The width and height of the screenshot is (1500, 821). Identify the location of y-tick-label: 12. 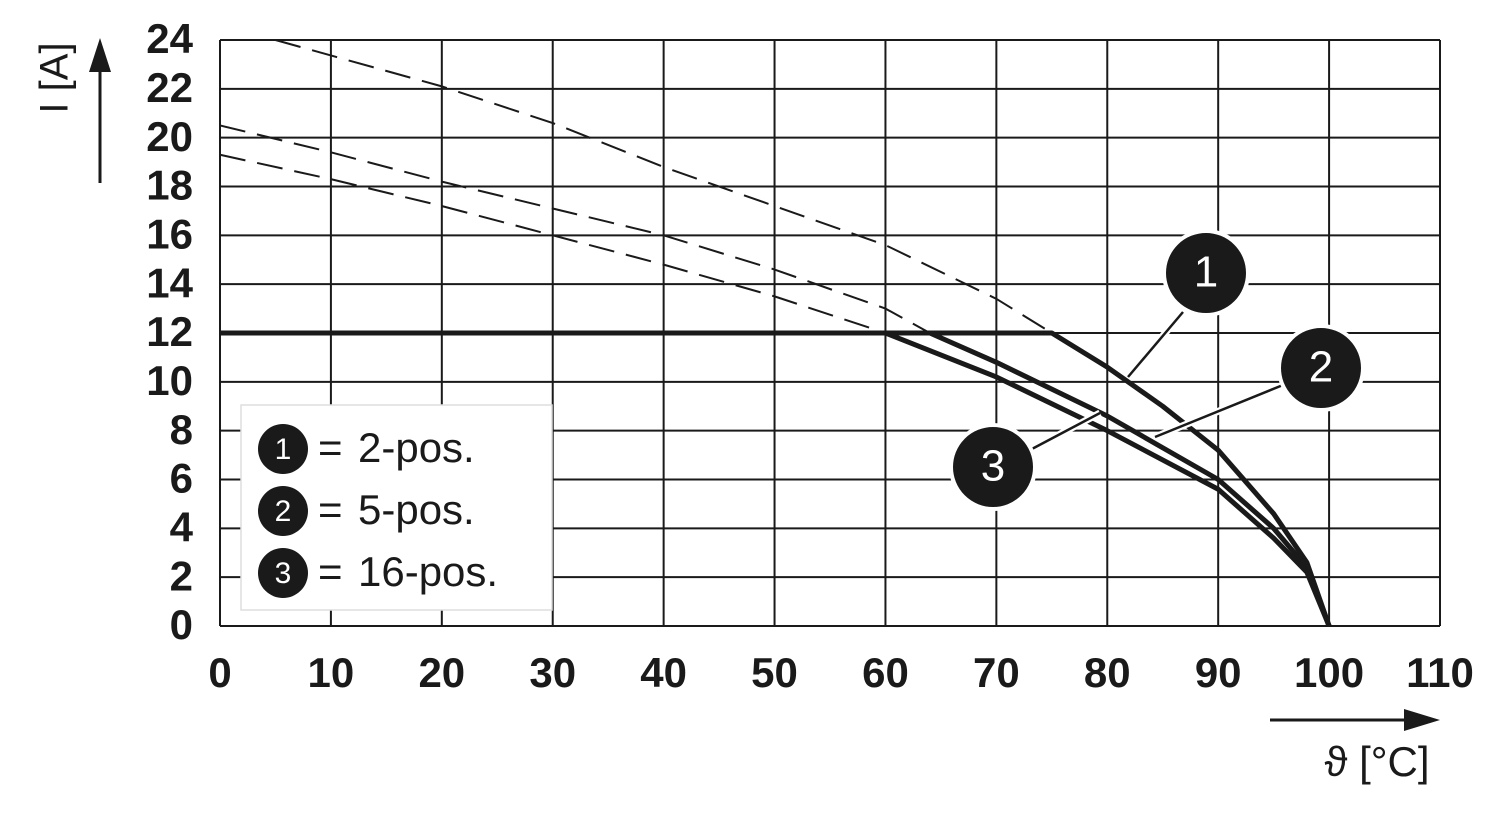
(169, 331).